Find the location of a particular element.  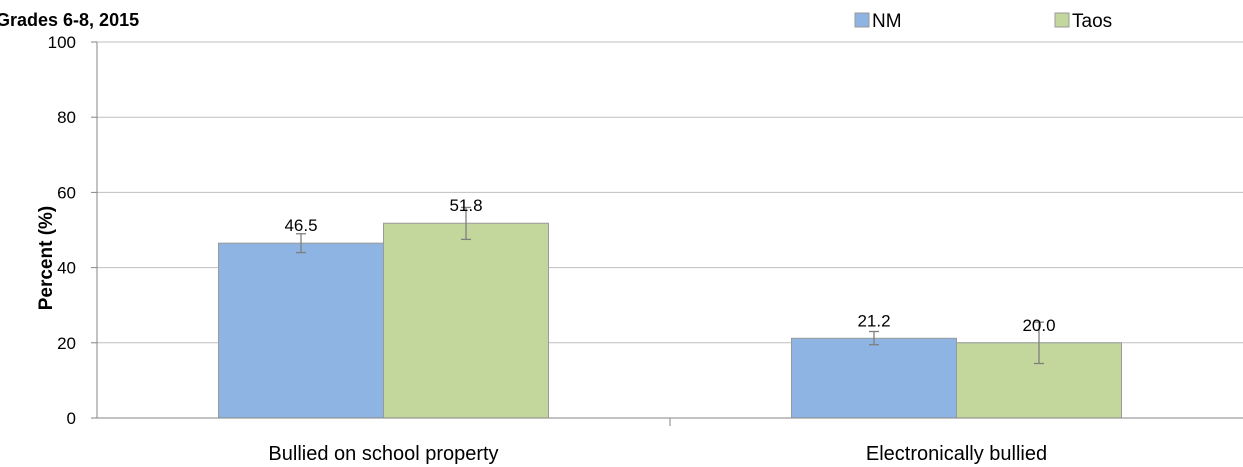

data-label-nm-1: 21.2 is located at coordinates (873, 320).